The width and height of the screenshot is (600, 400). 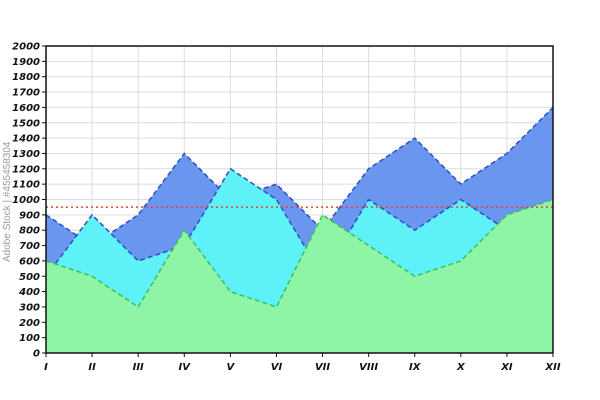 I want to click on x-tick-label: VI, so click(x=277, y=367).